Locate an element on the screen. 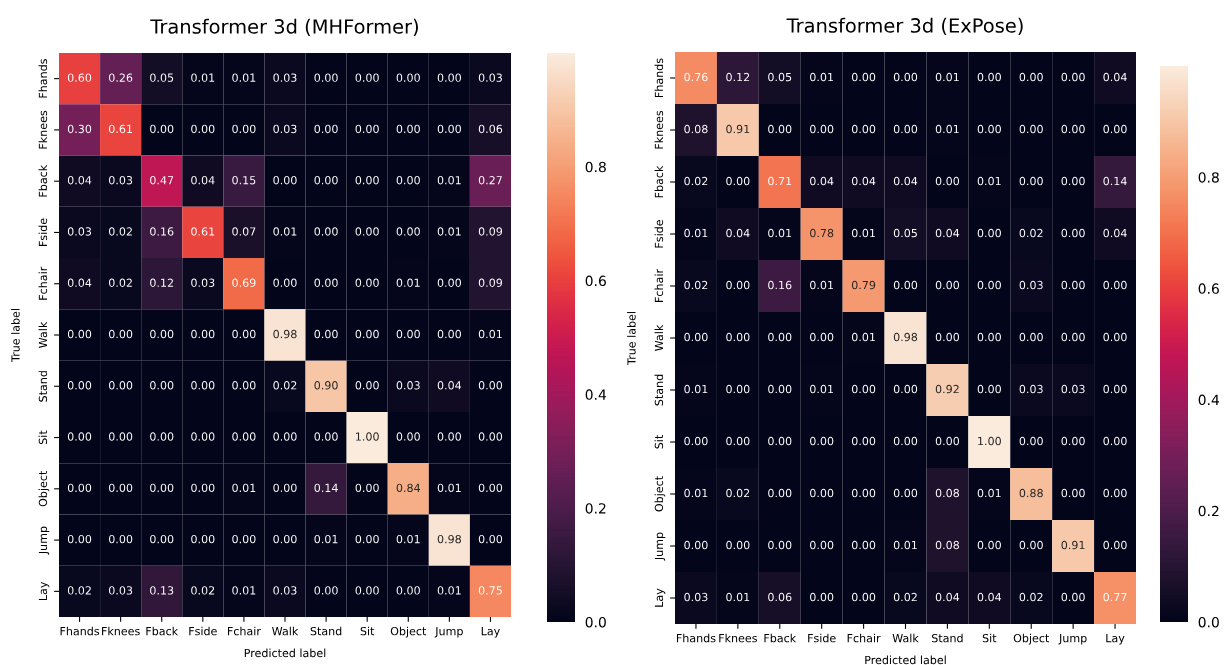  data-label: 0.09 is located at coordinates (490, 282).